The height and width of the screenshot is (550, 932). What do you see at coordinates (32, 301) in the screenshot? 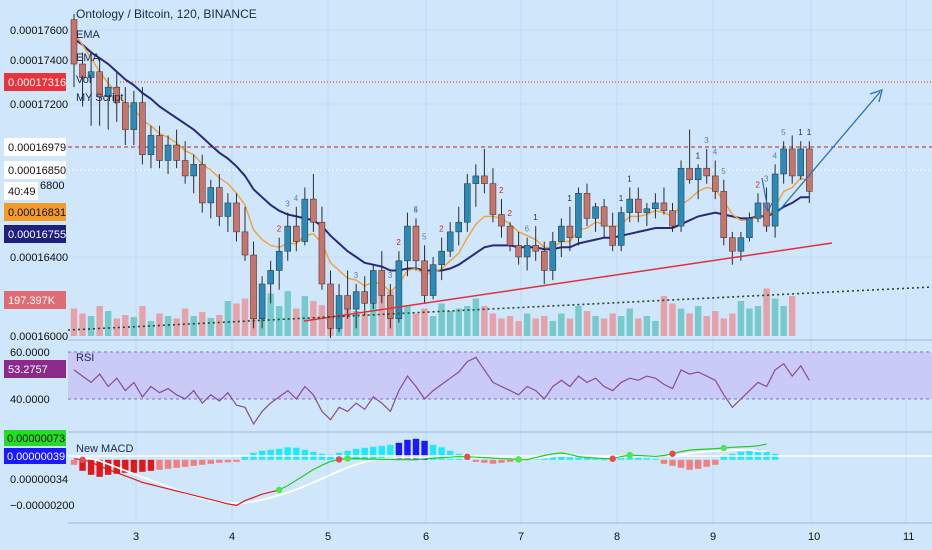
I see `price-tag-label: 197.397K` at bounding box center [32, 301].